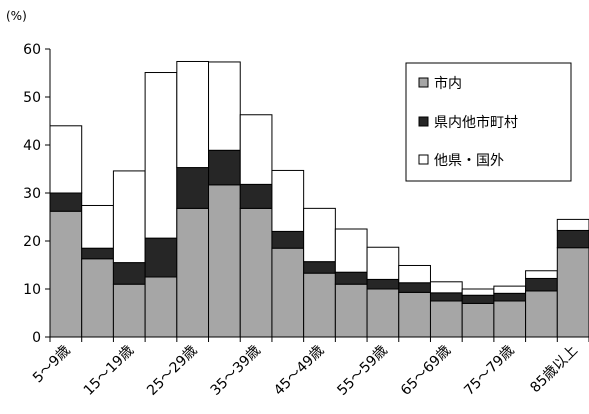 The height and width of the screenshot is (414, 589). Describe the element at coordinates (476, 122) in the screenshot. I see `legend-label: 県内他市町村` at that location.